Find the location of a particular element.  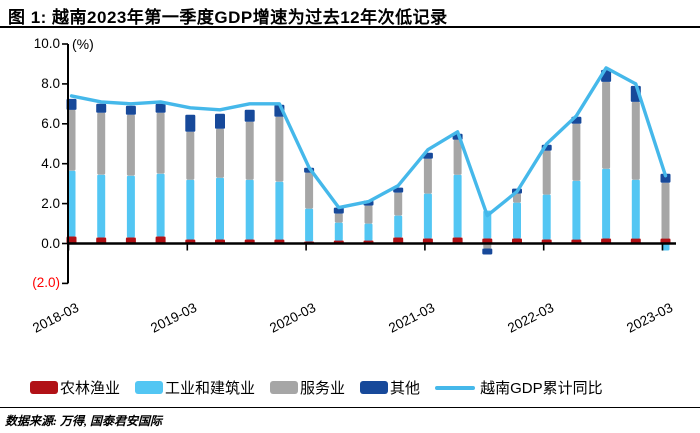

legend-label: 工业和建筑业 is located at coordinates (210, 388).